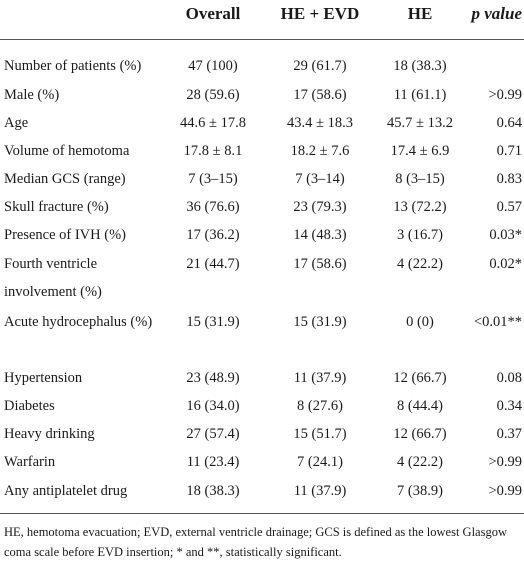 The width and height of the screenshot is (524, 567). What do you see at coordinates (213, 434) in the screenshot?
I see `cell-overall: 27 (57.4)` at bounding box center [213, 434].